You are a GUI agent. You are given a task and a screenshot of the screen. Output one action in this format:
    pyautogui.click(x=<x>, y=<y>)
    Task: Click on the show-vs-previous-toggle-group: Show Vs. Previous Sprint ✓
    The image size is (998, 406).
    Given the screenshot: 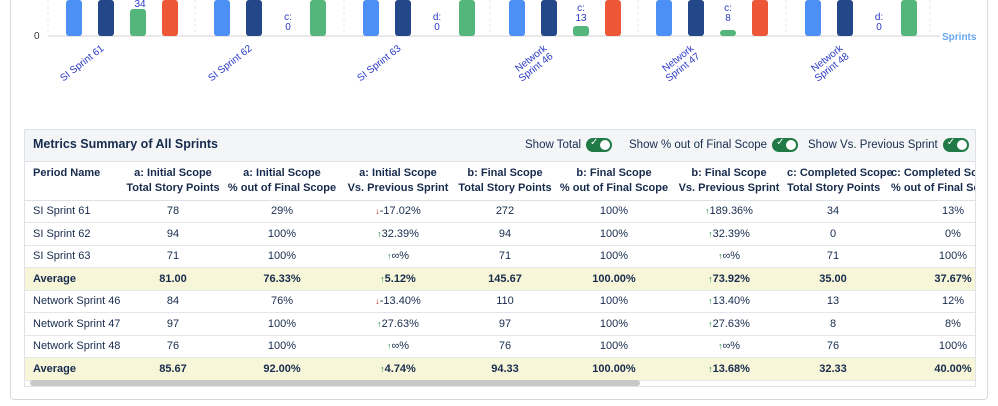 What is the action you would take?
    pyautogui.click(x=888, y=144)
    